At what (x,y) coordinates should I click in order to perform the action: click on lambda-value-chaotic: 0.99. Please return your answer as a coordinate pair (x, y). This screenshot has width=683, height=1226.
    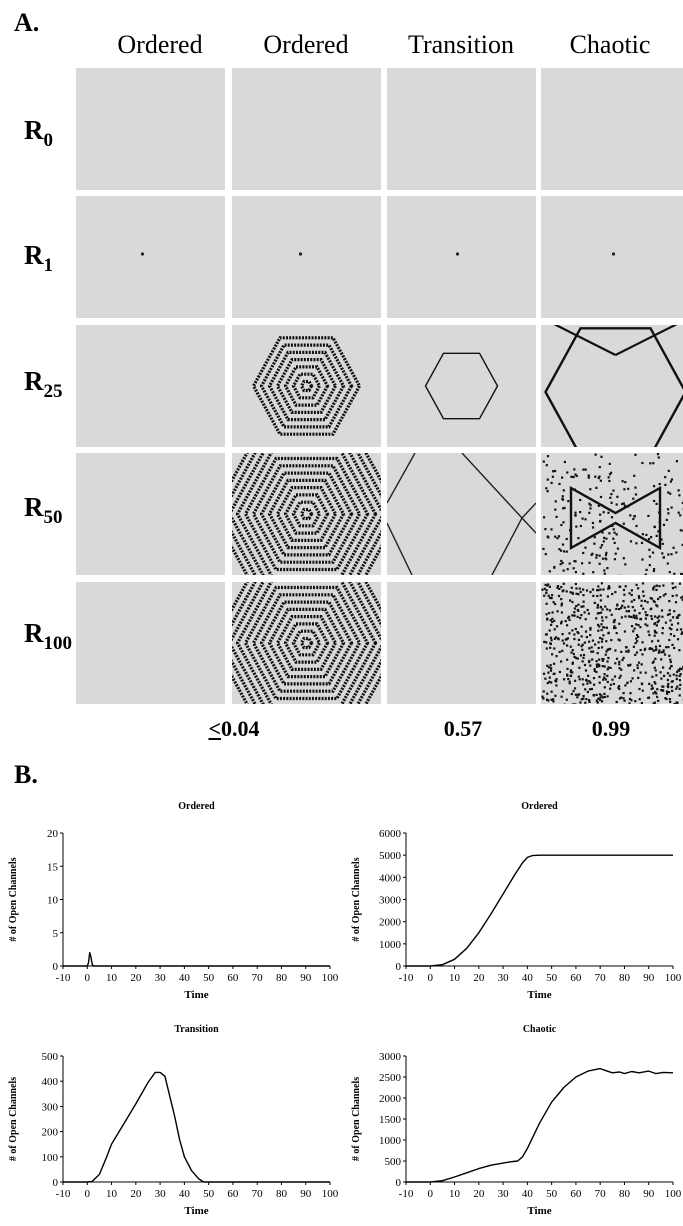
    Looking at the image, I should click on (611, 728).